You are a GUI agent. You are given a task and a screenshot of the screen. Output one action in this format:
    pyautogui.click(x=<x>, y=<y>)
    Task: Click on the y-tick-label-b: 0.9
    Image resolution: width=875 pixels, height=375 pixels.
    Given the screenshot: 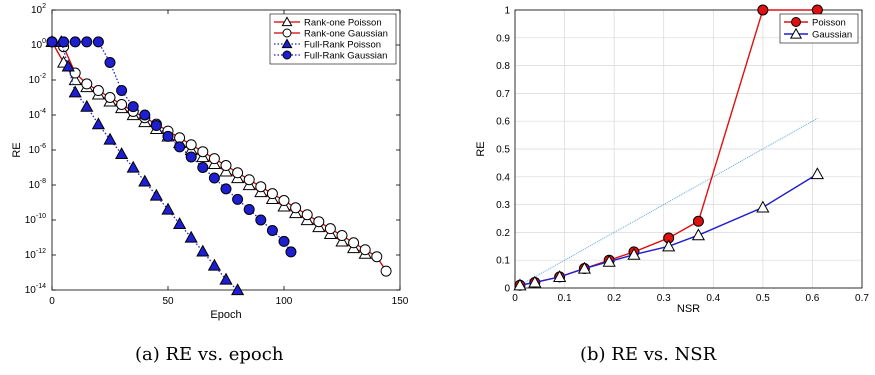 What is the action you would take?
    pyautogui.click(x=503, y=38)
    